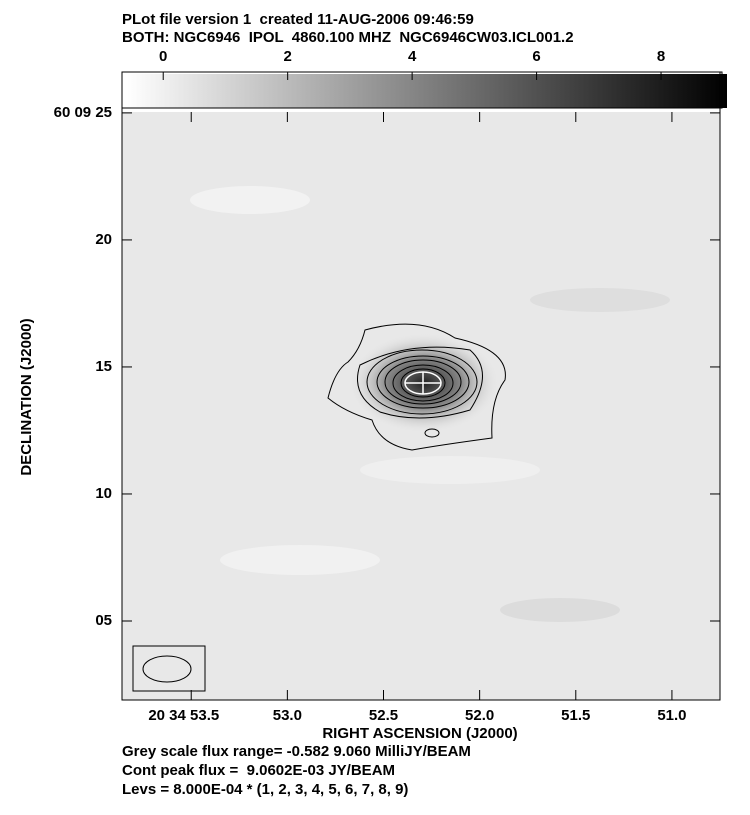 This screenshot has height=815, width=750. I want to click on x-tick-label: 20 34 53.5, so click(183, 715).